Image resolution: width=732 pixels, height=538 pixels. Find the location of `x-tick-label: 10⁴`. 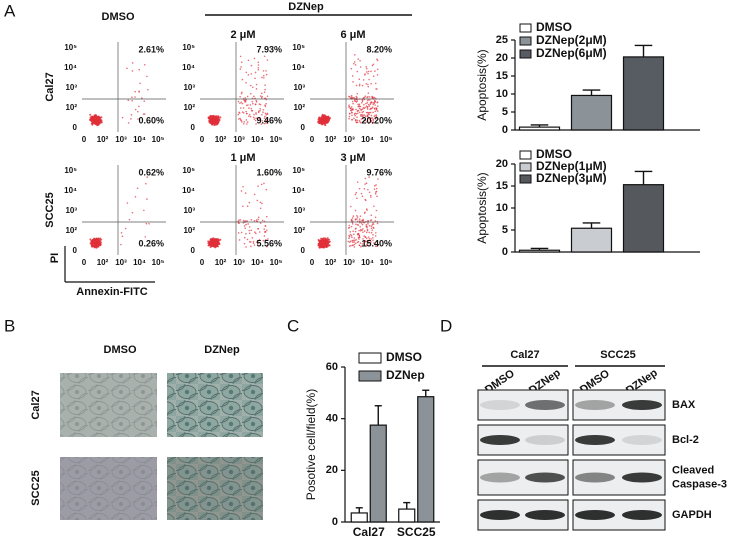

x-tick-label: 10⁴ is located at coordinates (257, 262).